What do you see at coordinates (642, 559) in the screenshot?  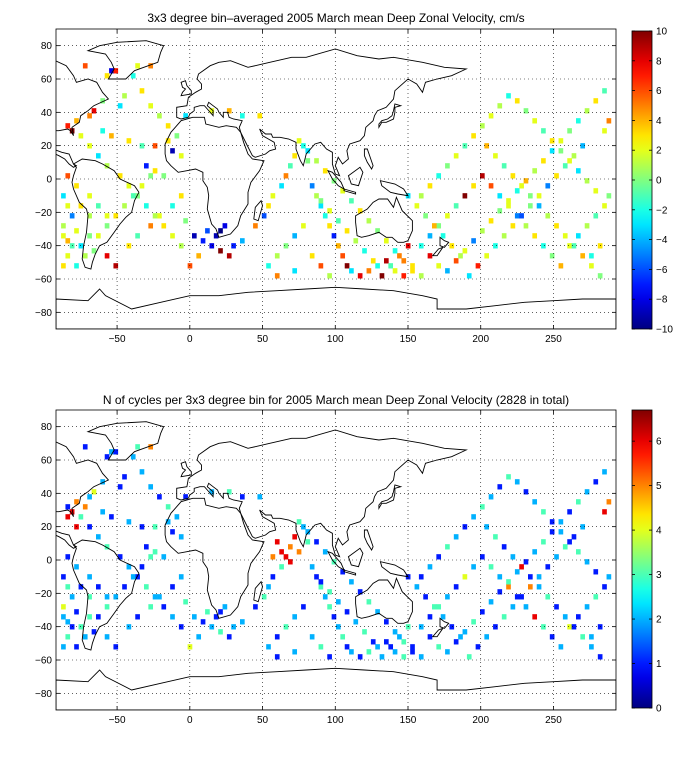 I see `colorbar` at bounding box center [642, 559].